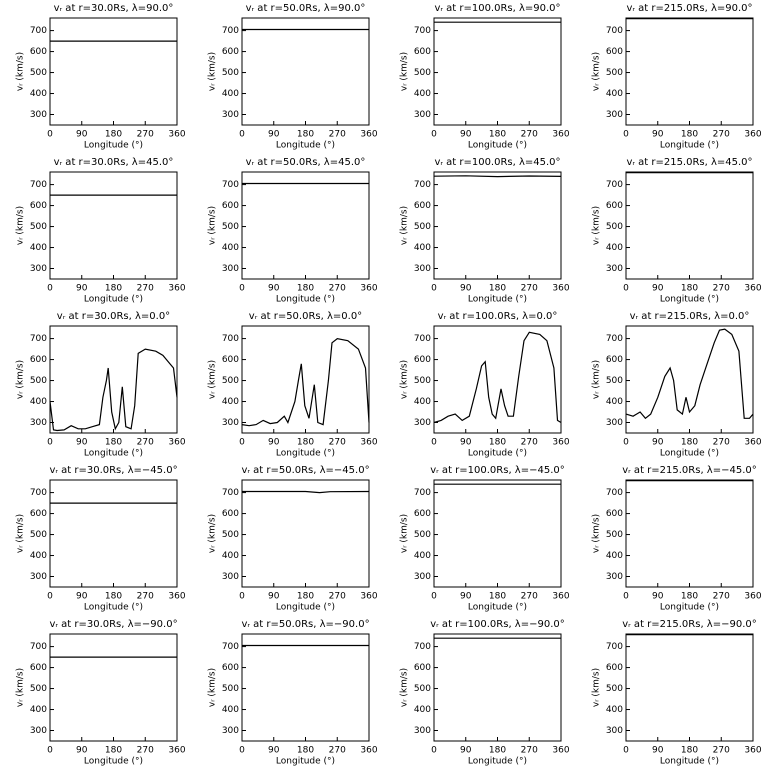 The height and width of the screenshot is (768, 768). I want to click on chart-title: vᵣ at r=30.0Rs, λ=0.0°, so click(113, 316).